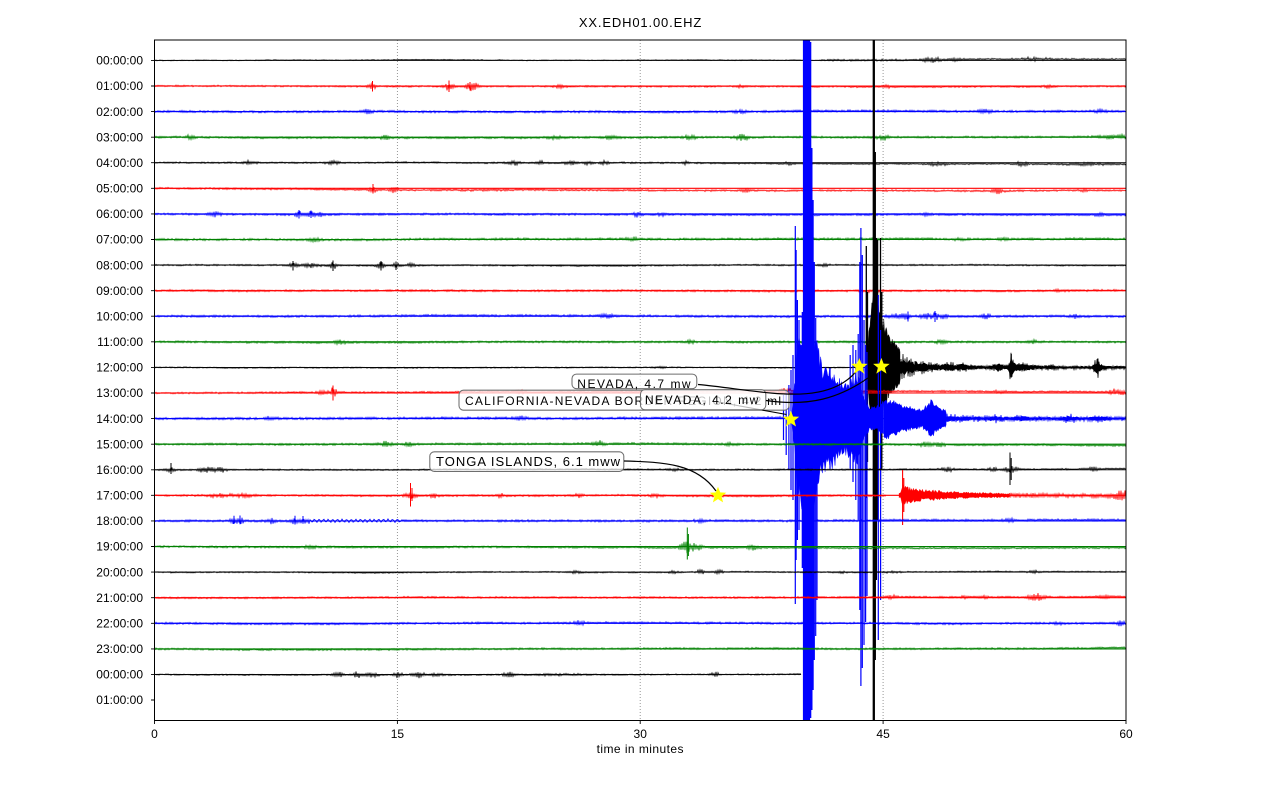 The height and width of the screenshot is (800, 1280). I want to click on svg-text: 18:00:00, so click(119, 521).